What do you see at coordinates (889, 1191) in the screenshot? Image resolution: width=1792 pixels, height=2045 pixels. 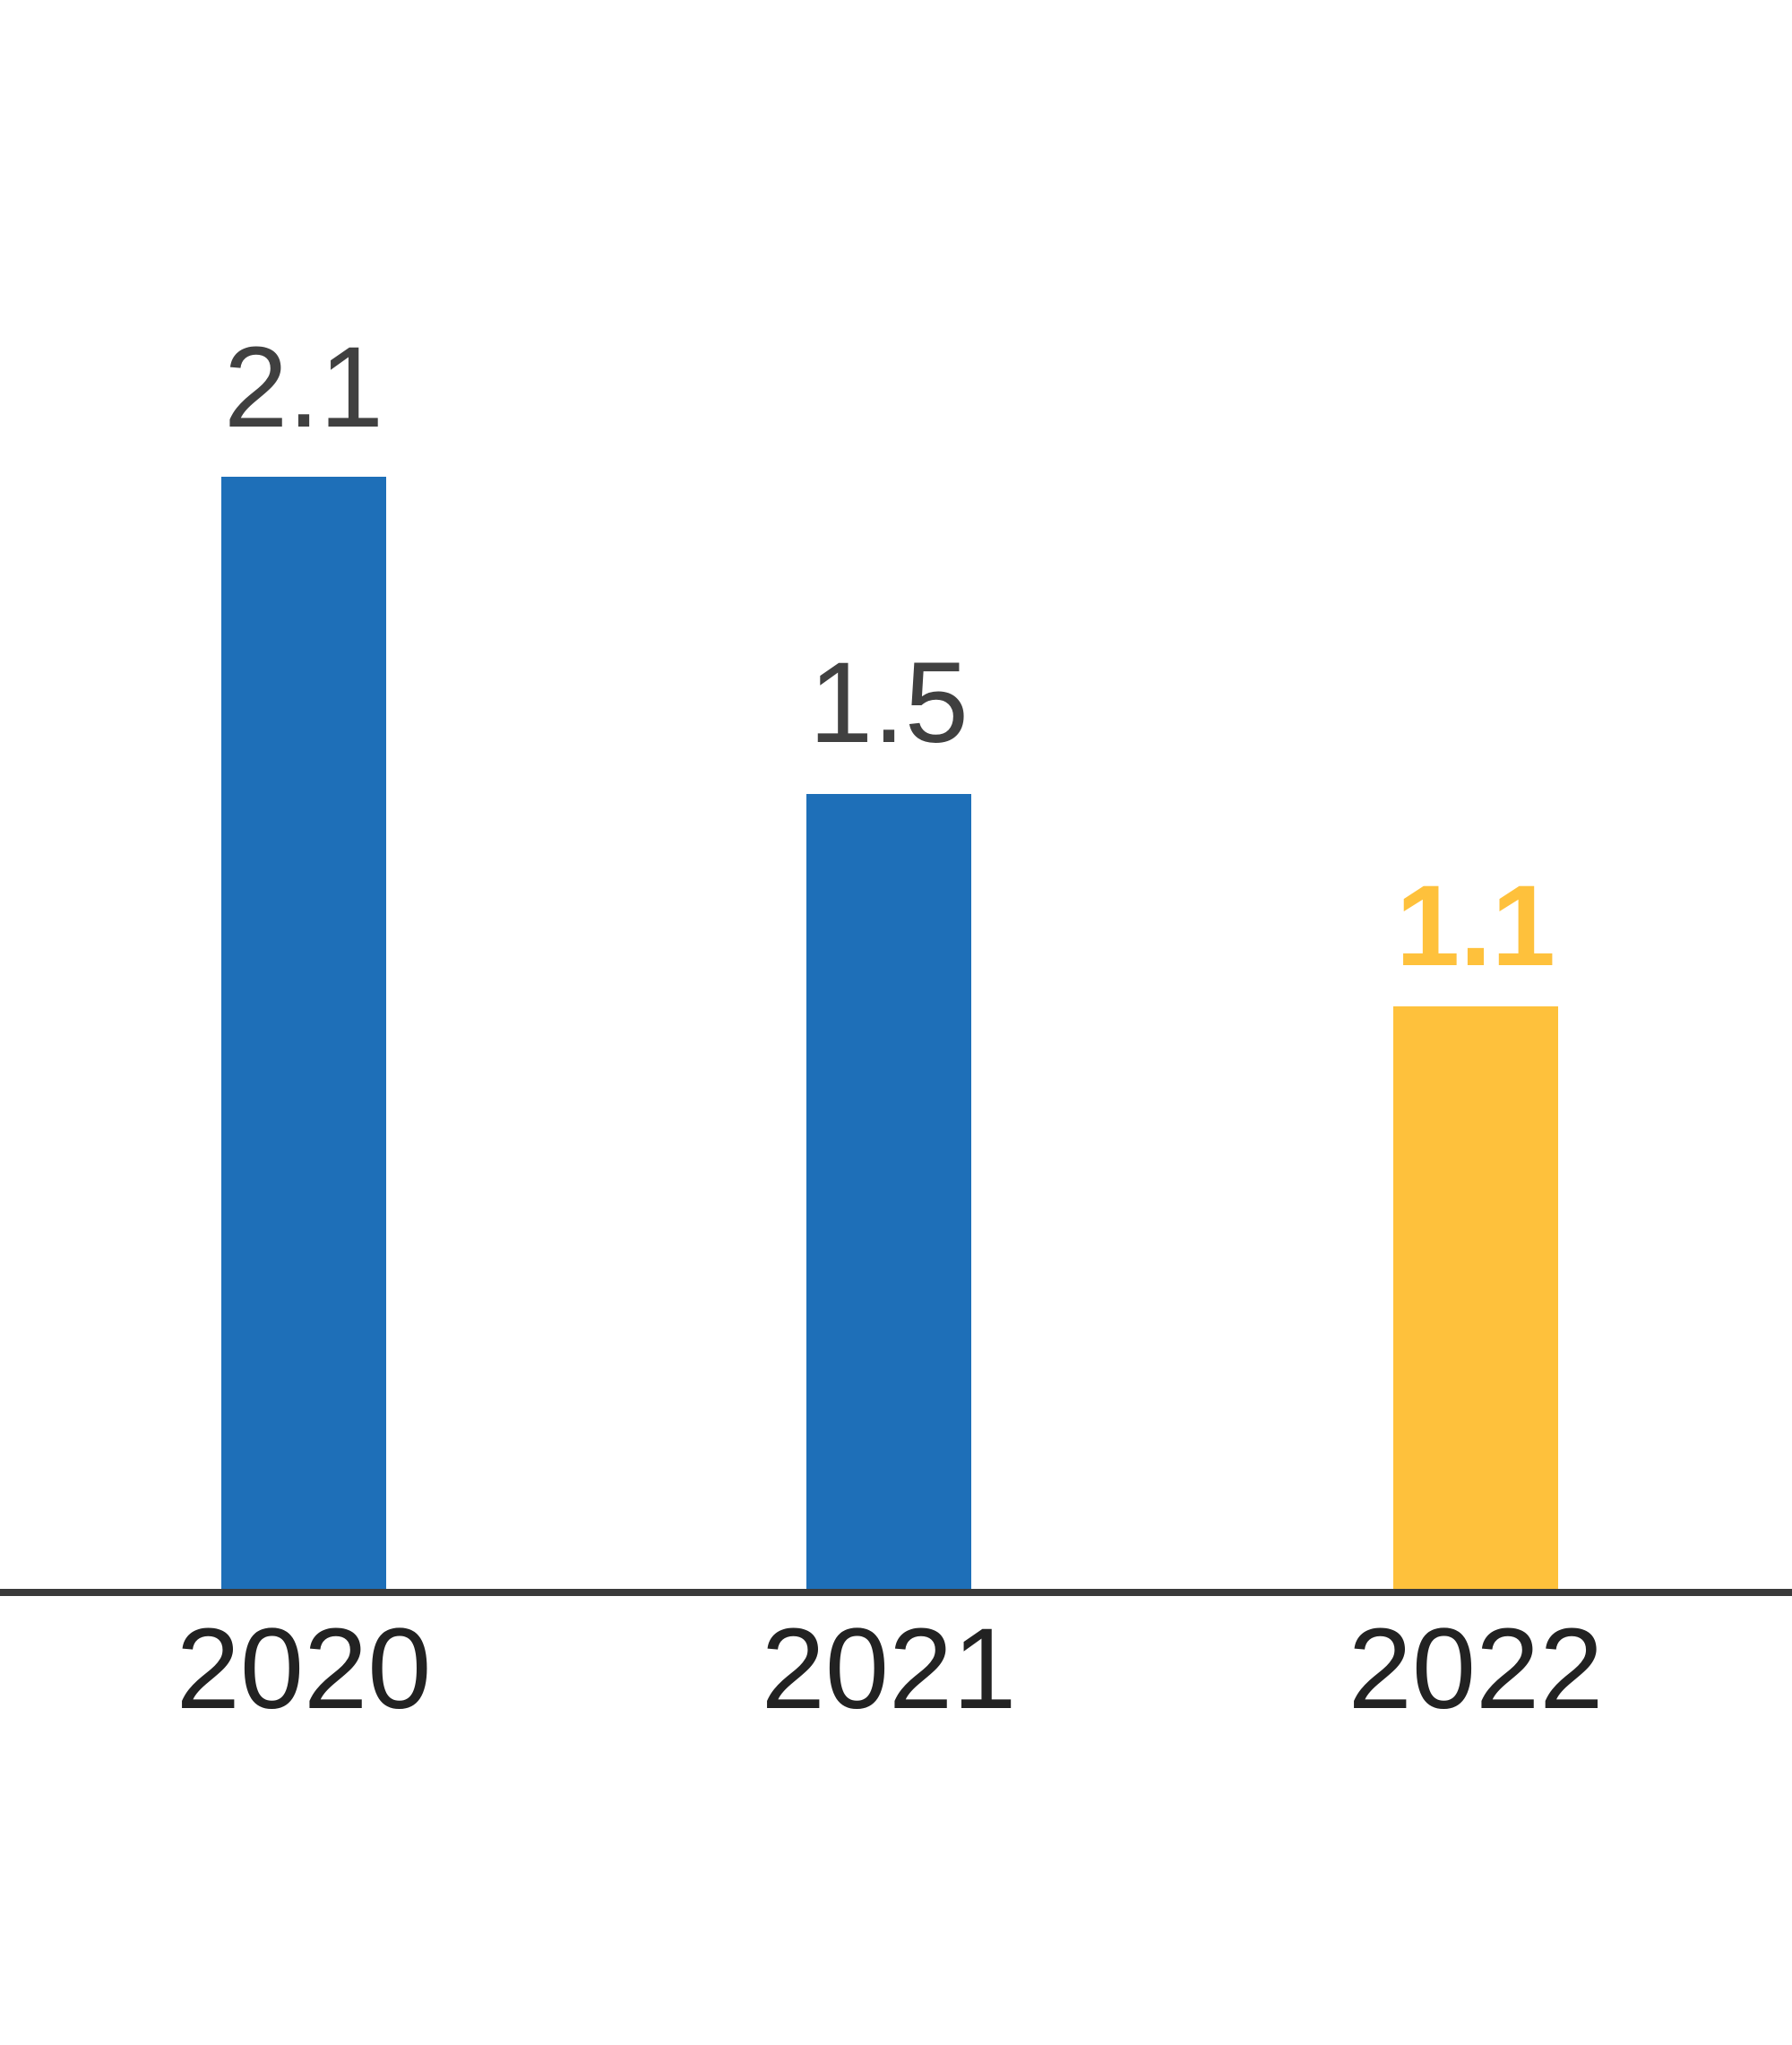 I see `bar-2021` at bounding box center [889, 1191].